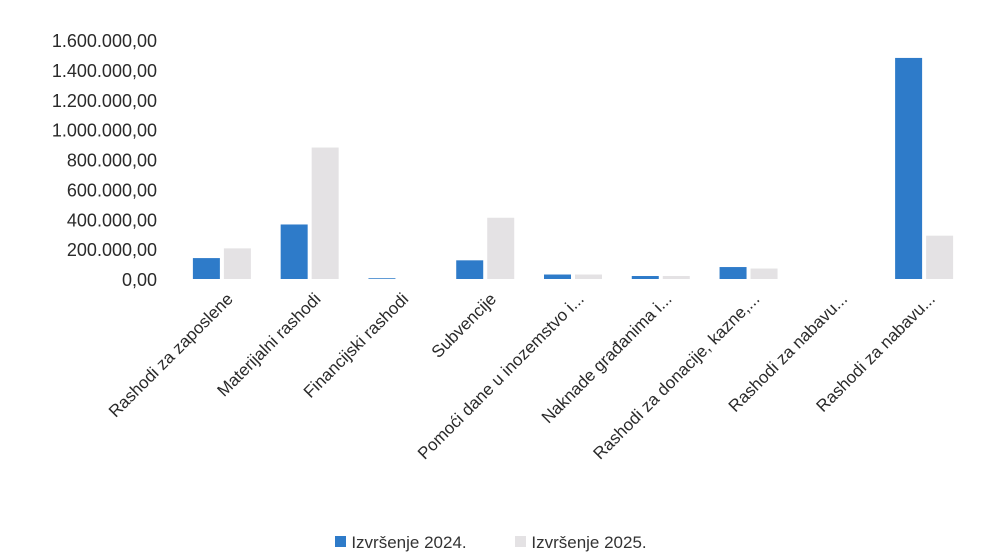  I want to click on y-tick-label: 1.200.000,00, so click(104, 101).